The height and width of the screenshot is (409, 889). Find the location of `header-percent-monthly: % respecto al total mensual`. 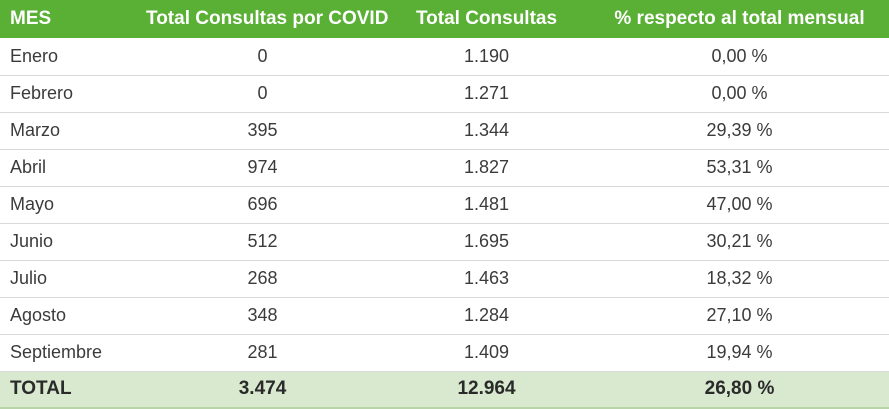

header-percent-monthly: % respecto al total mensual is located at coordinates (739, 18).